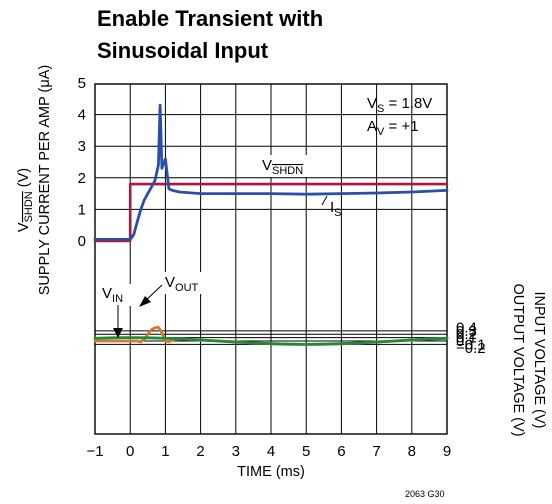  I want to click on x-tick-label: 7, so click(376, 451).